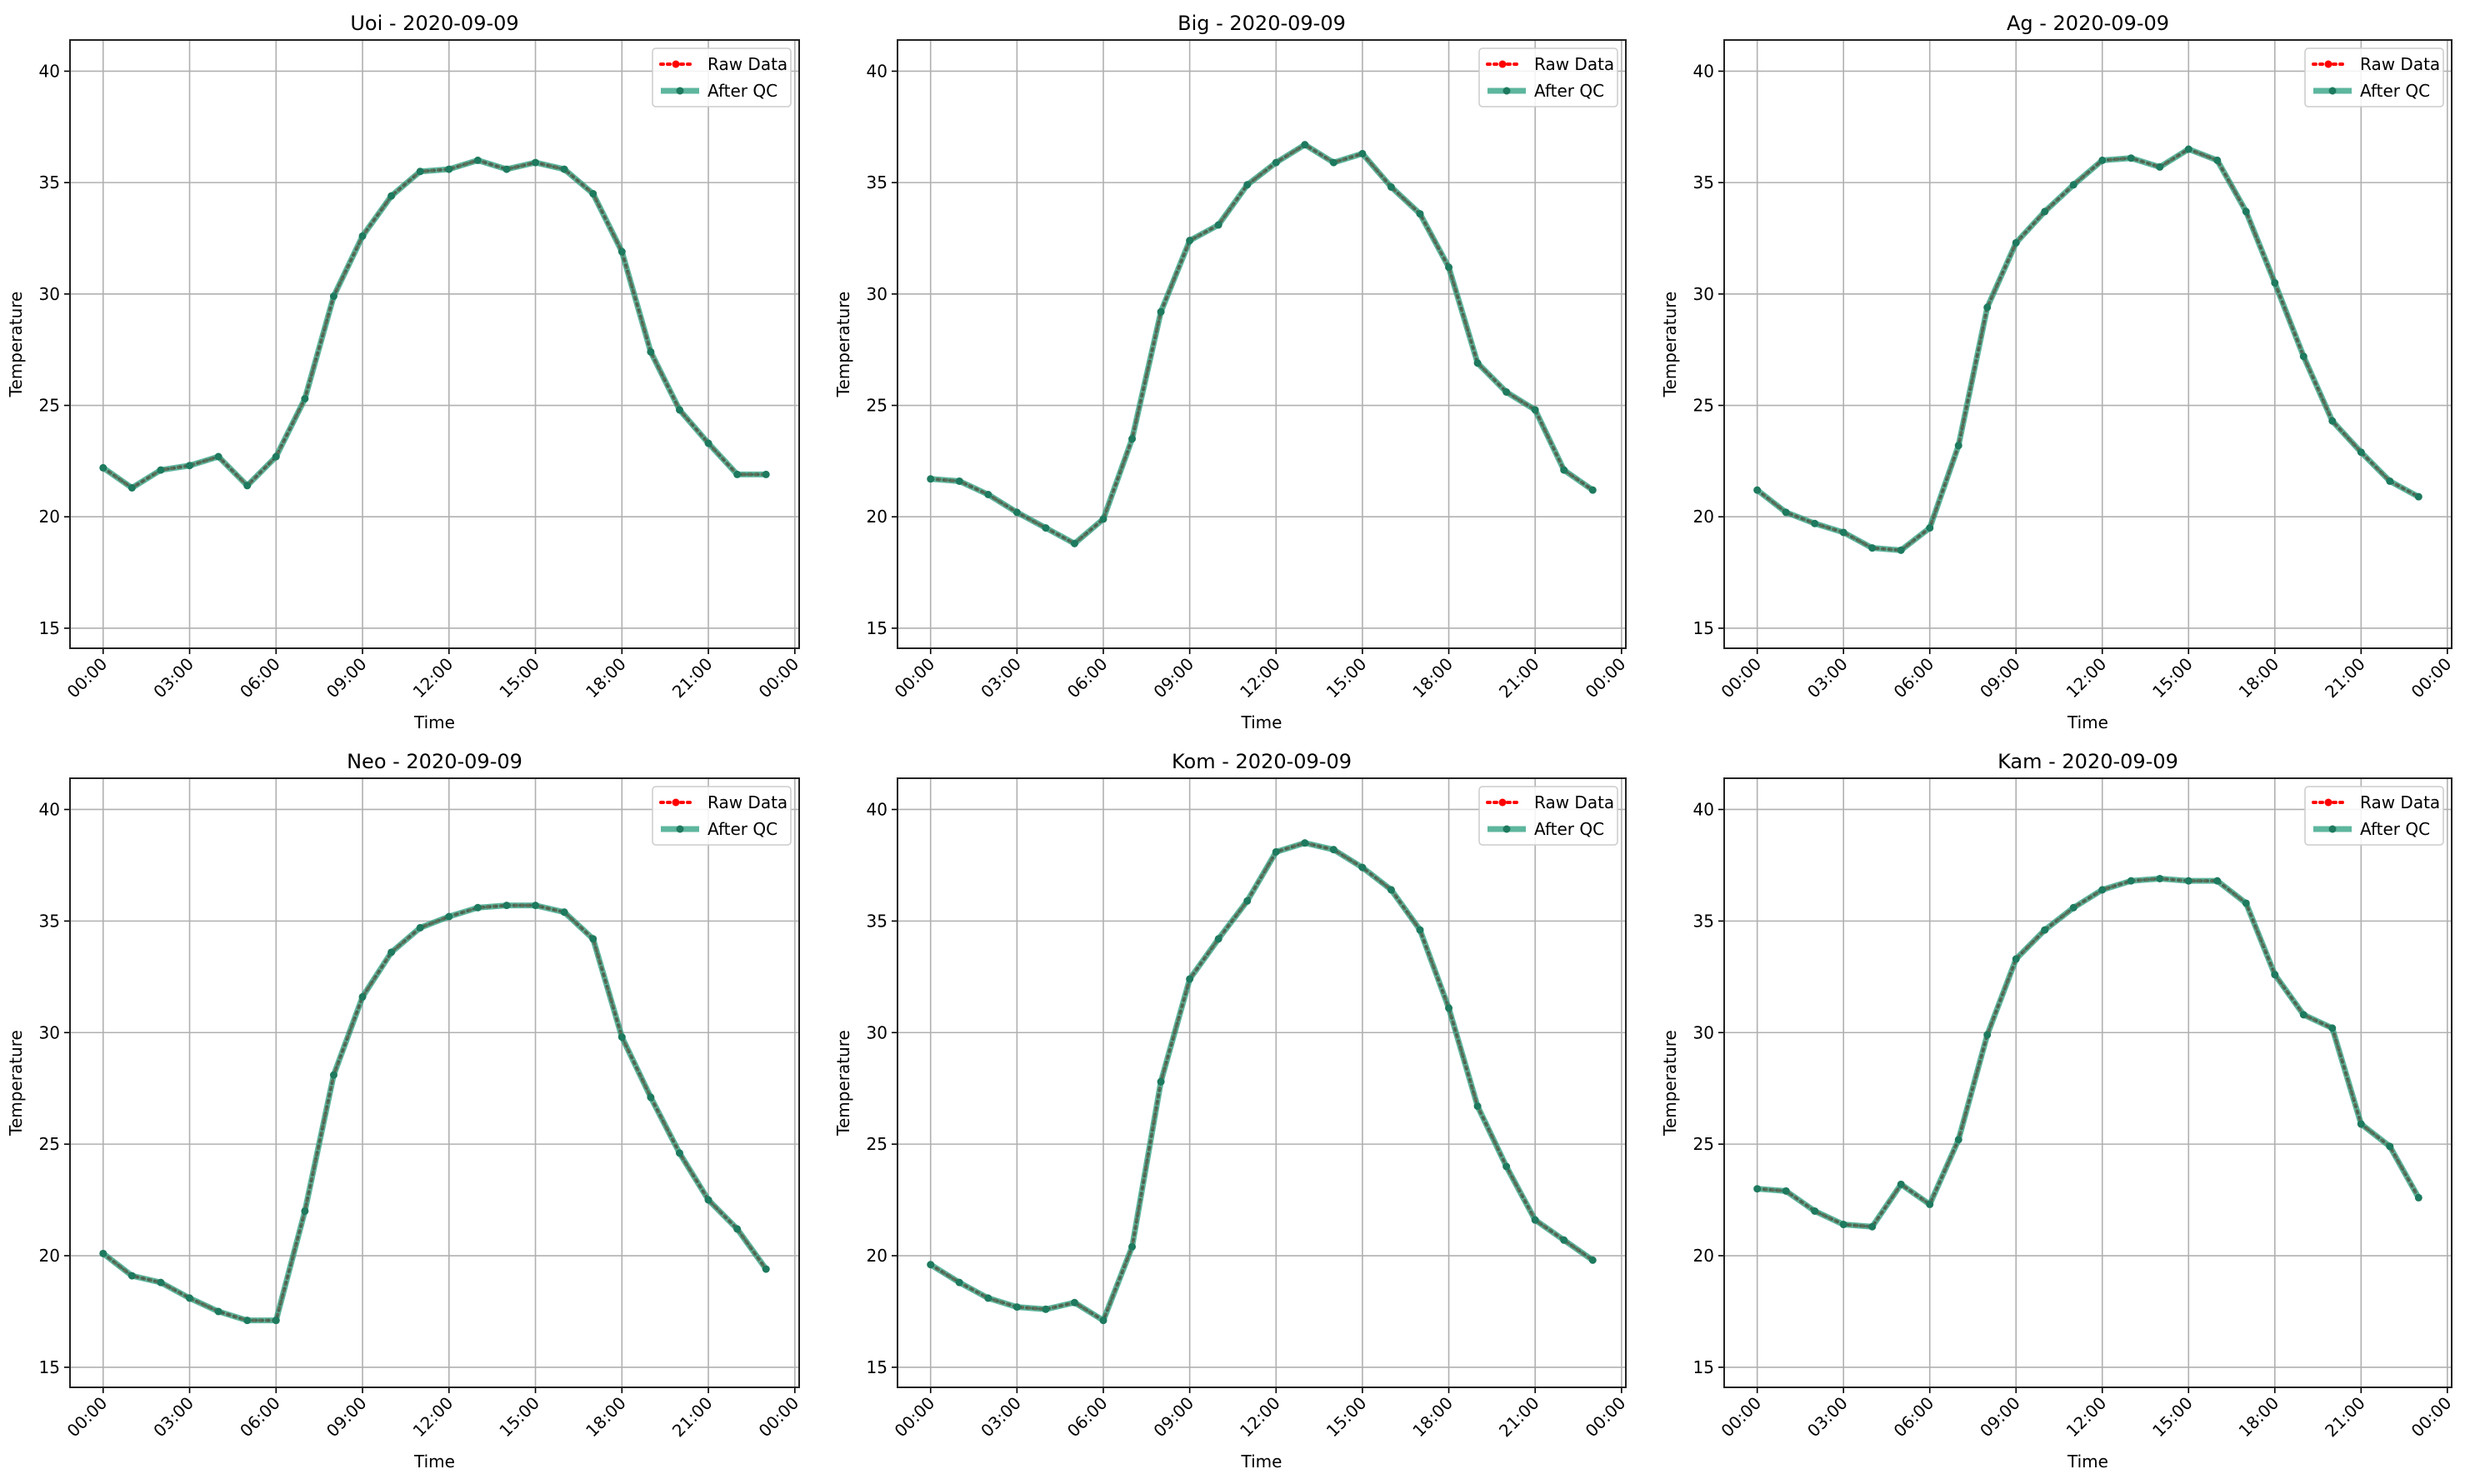  I want to click on subplot-title: Uoi - 2020-09-09, so click(434, 23).